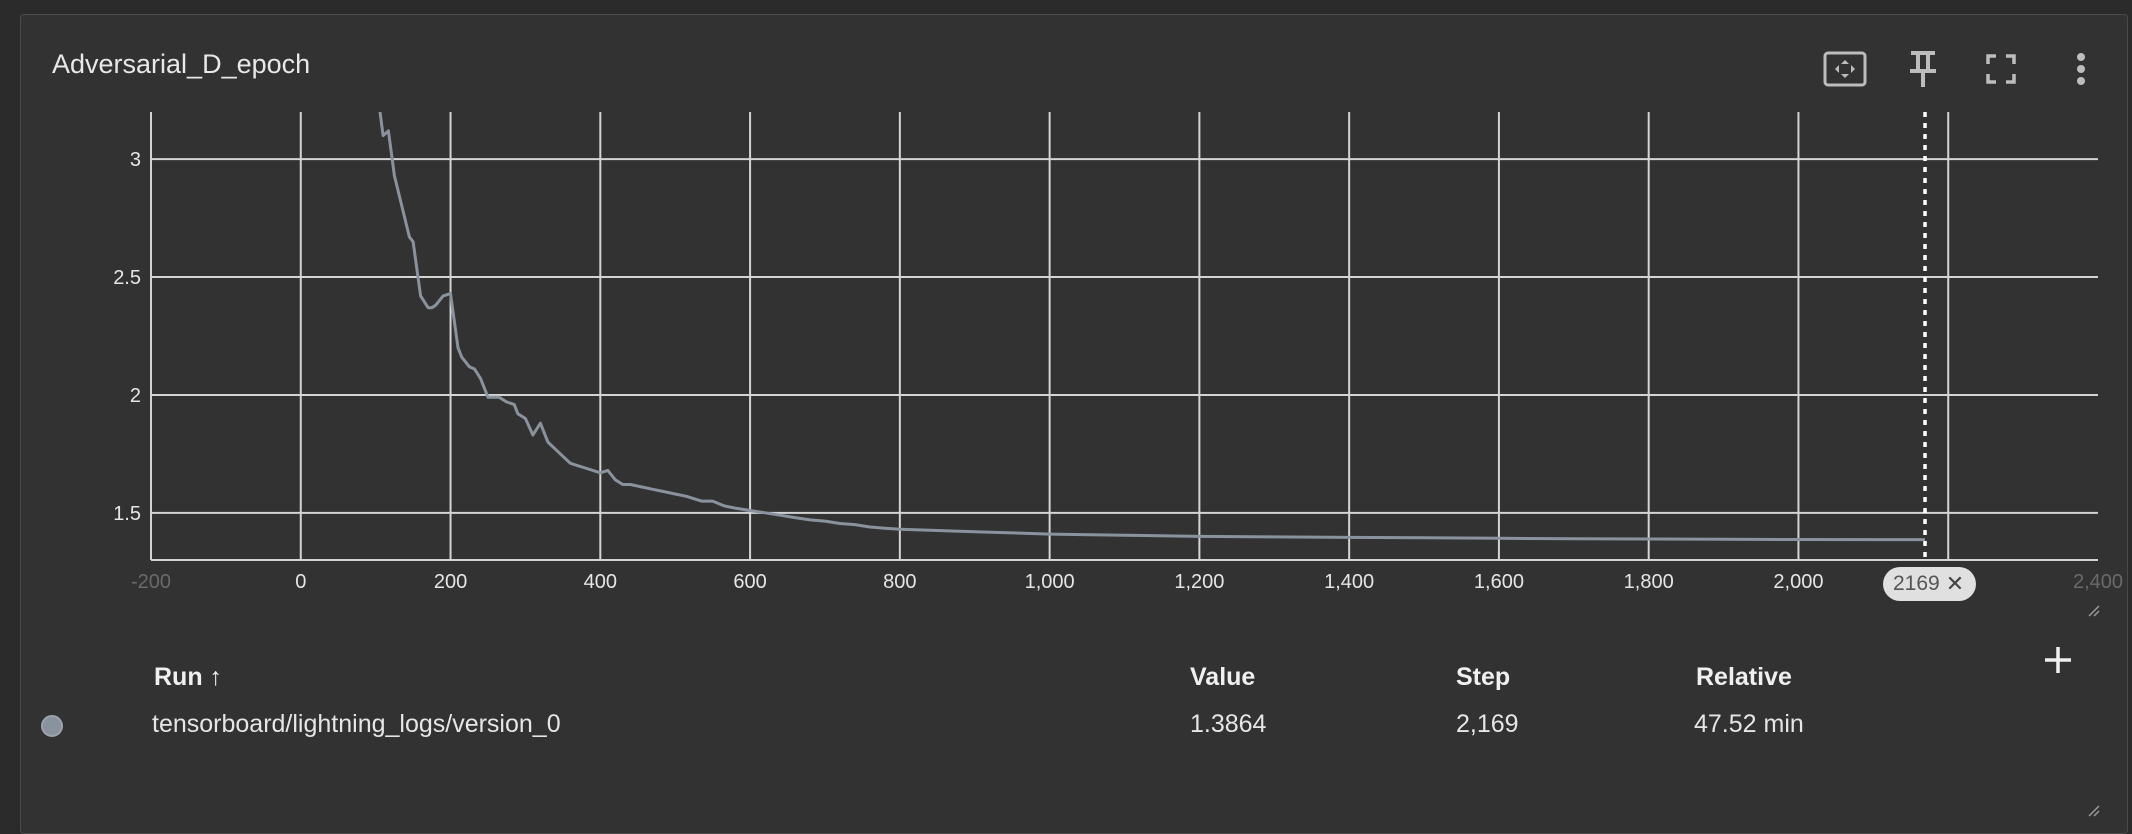 This screenshot has height=834, width=2132. What do you see at coordinates (356, 724) in the screenshot?
I see `run-name-cell: tensorboard/lightning_logs/version_0` at bounding box center [356, 724].